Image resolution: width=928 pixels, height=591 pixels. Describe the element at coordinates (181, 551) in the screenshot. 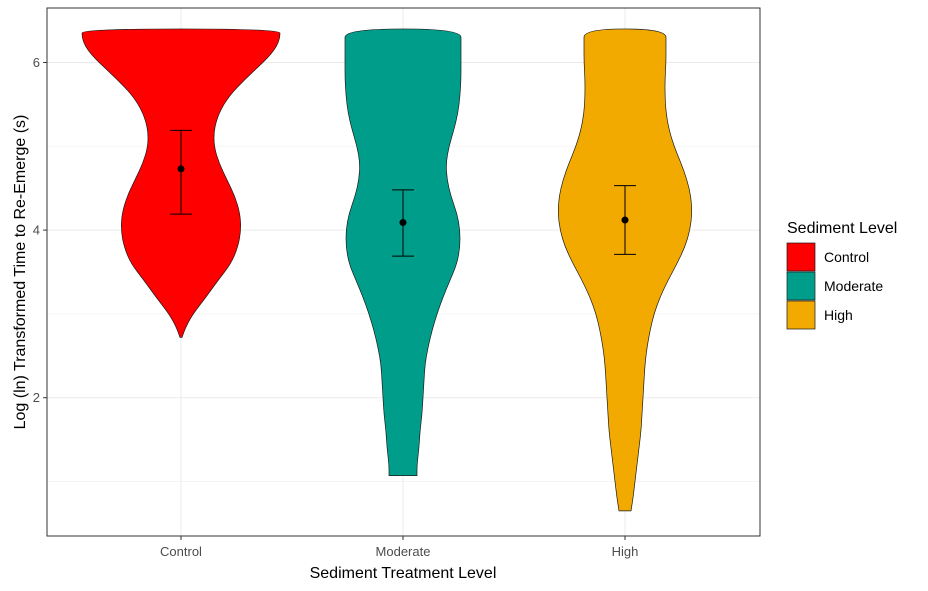

I see `x-tick-label-control: Control` at that location.